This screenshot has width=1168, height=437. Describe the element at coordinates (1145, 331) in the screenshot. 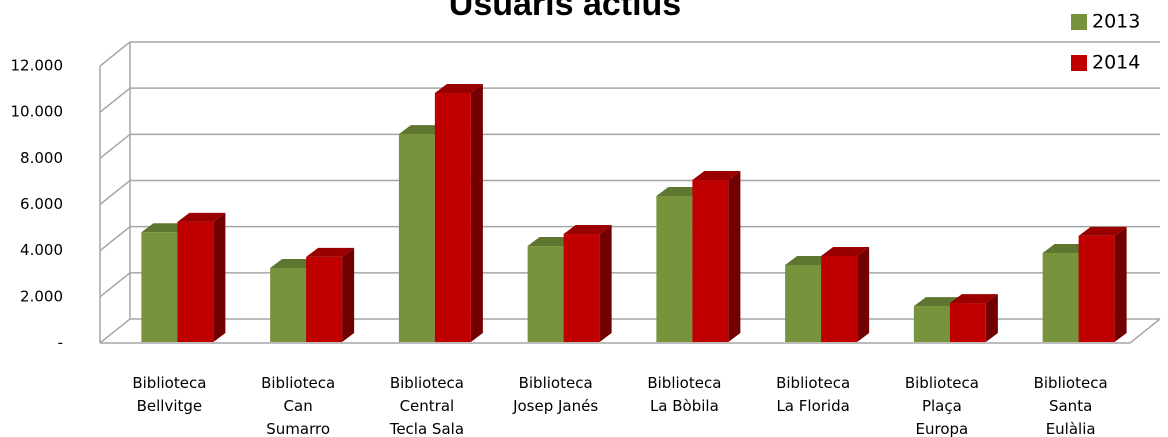

I see `floor-edge` at that location.